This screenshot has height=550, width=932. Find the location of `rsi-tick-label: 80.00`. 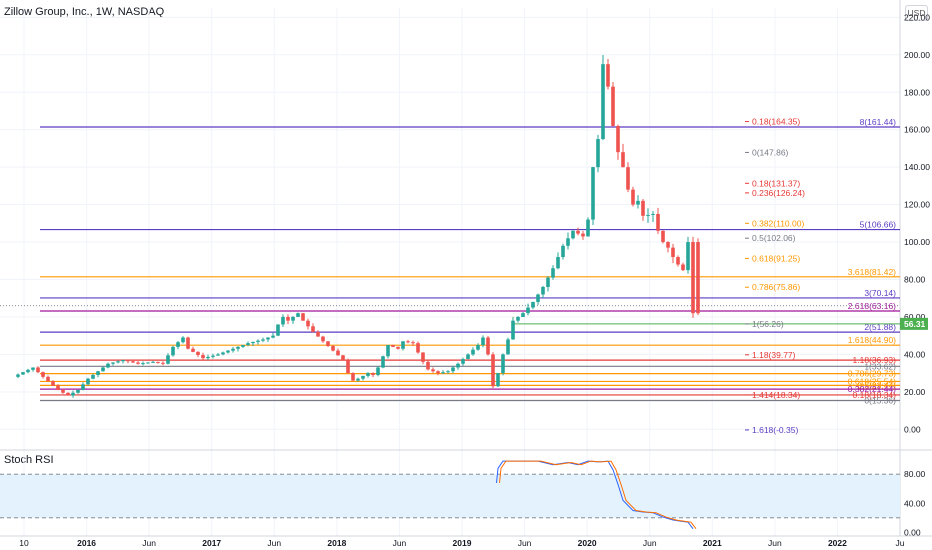

rsi-tick-label: 80.00 is located at coordinates (915, 474).